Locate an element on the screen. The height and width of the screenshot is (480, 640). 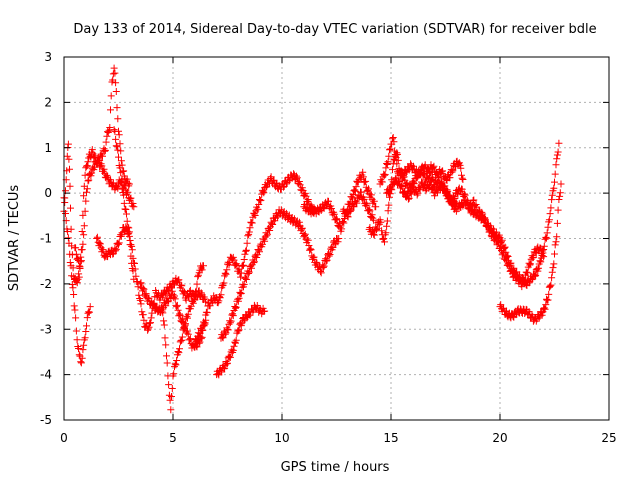
series-track-p is located at coordinates (495, 239).